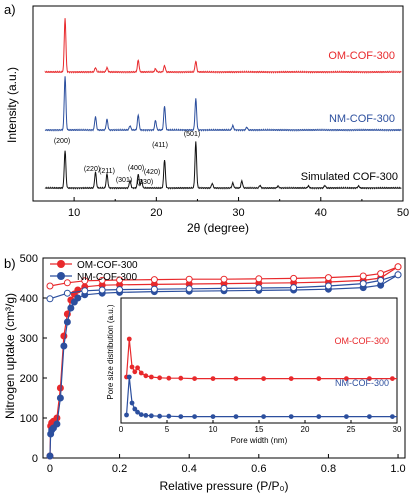 The width and height of the screenshot is (410, 500). What do you see at coordinates (258, 469) in the screenshot?
I see `x-tick-label: 0.6` at bounding box center [258, 469].